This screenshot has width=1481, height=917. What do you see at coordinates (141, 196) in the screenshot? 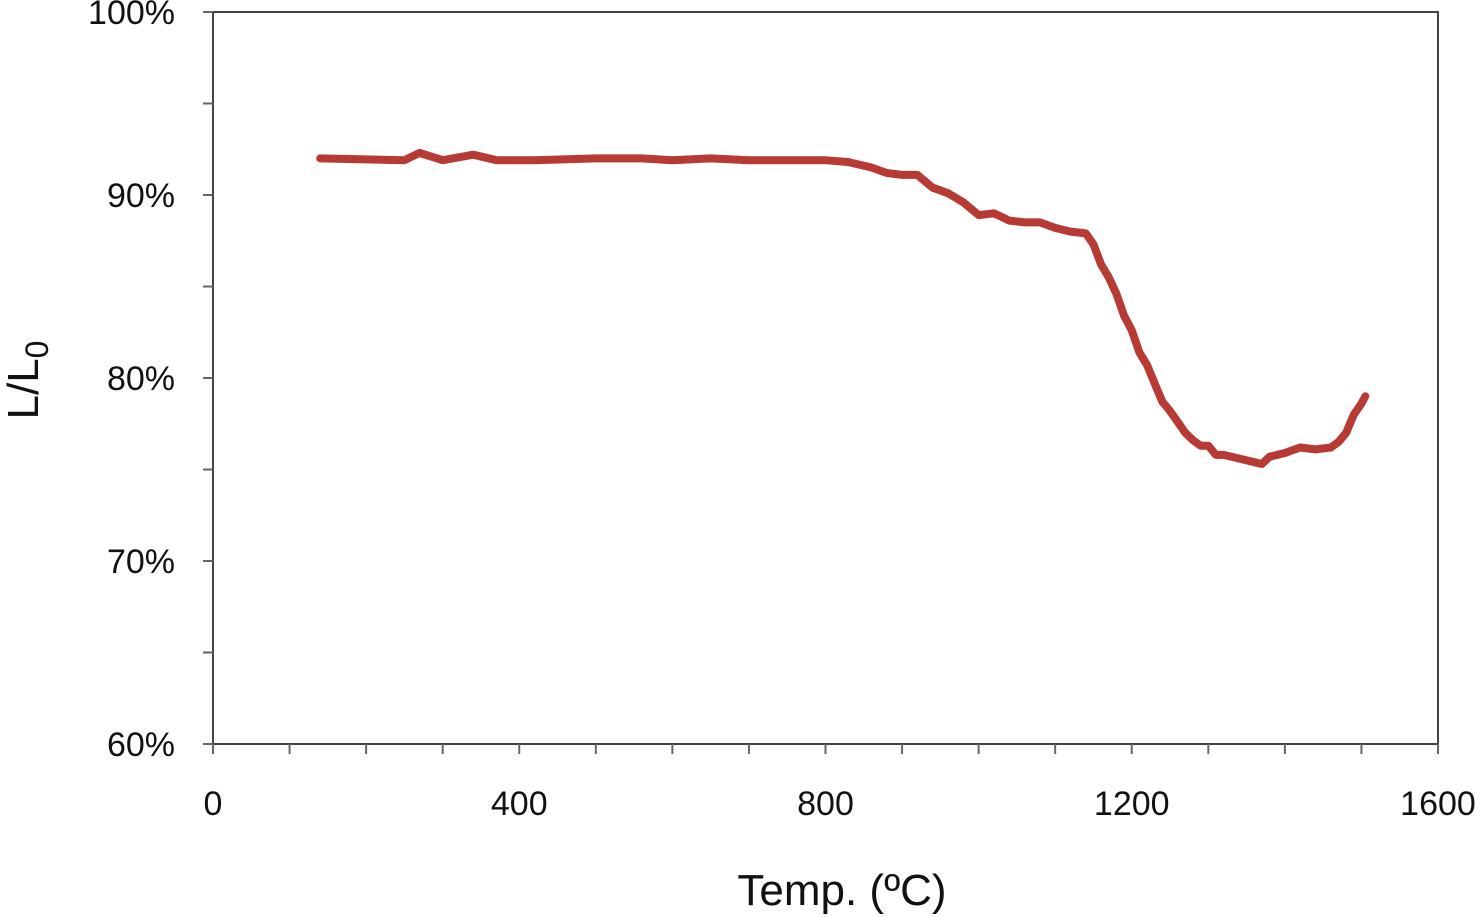
I see `y-tick-label: 90%` at bounding box center [141, 196].